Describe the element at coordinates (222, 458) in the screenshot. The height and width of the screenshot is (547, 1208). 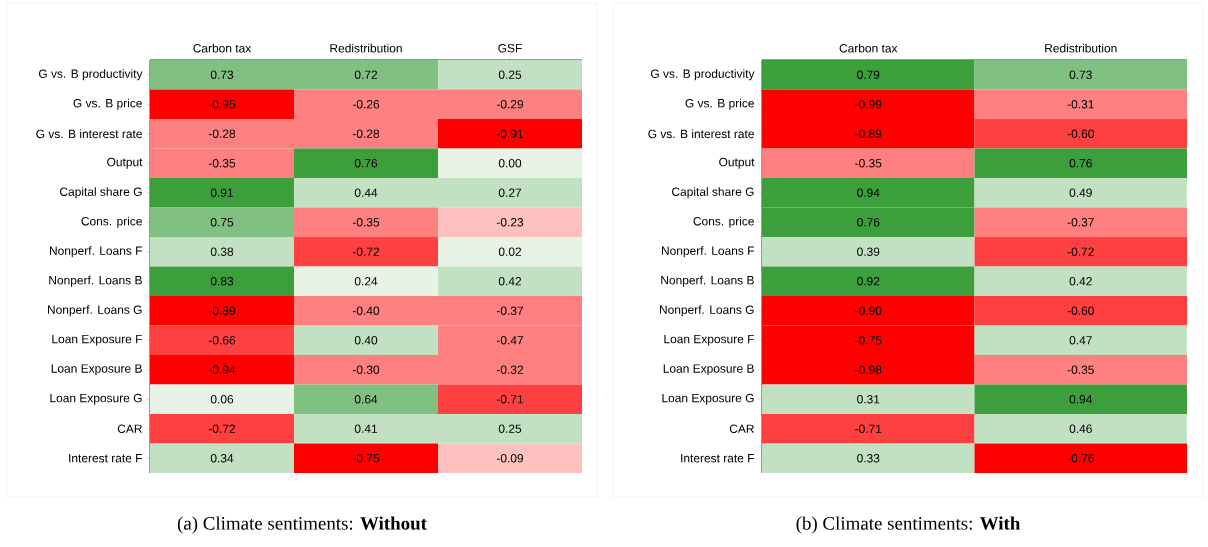
I see `data-label: 0.34` at that location.